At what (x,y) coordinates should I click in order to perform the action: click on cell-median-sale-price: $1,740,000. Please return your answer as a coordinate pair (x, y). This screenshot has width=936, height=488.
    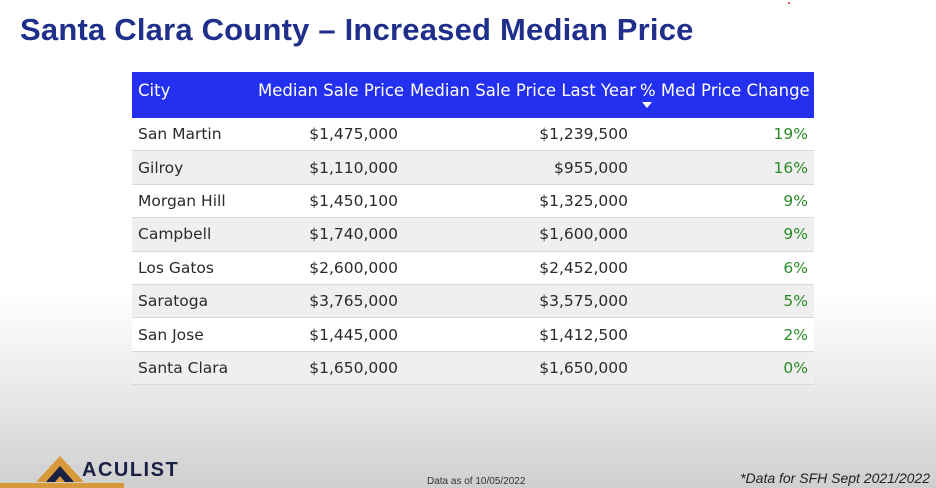
    Looking at the image, I should click on (328, 234).